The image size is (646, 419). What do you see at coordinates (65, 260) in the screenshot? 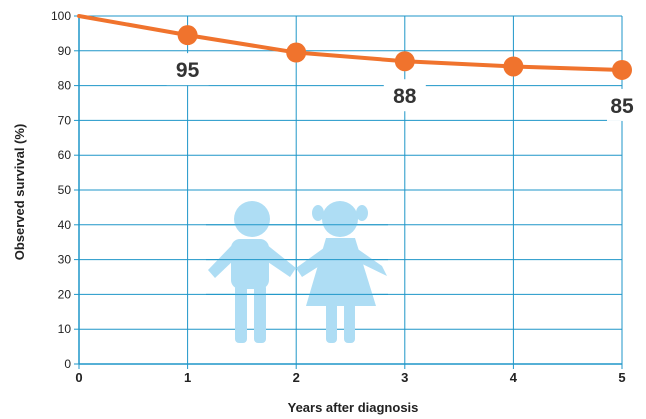
I see `y-tick-label-30: 30` at bounding box center [65, 260].